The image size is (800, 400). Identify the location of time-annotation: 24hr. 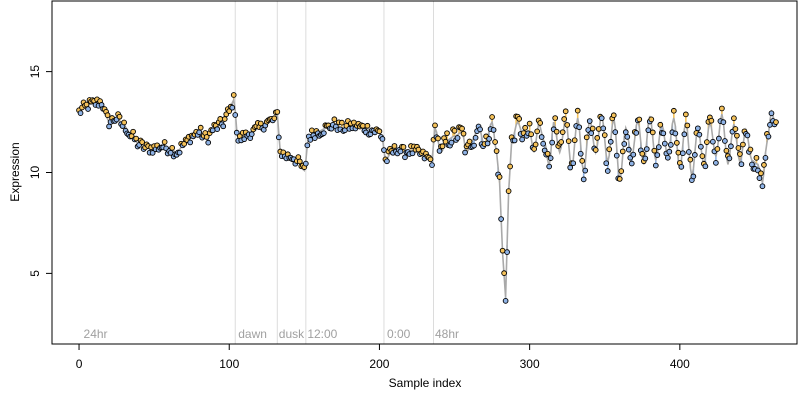
(96, 334).